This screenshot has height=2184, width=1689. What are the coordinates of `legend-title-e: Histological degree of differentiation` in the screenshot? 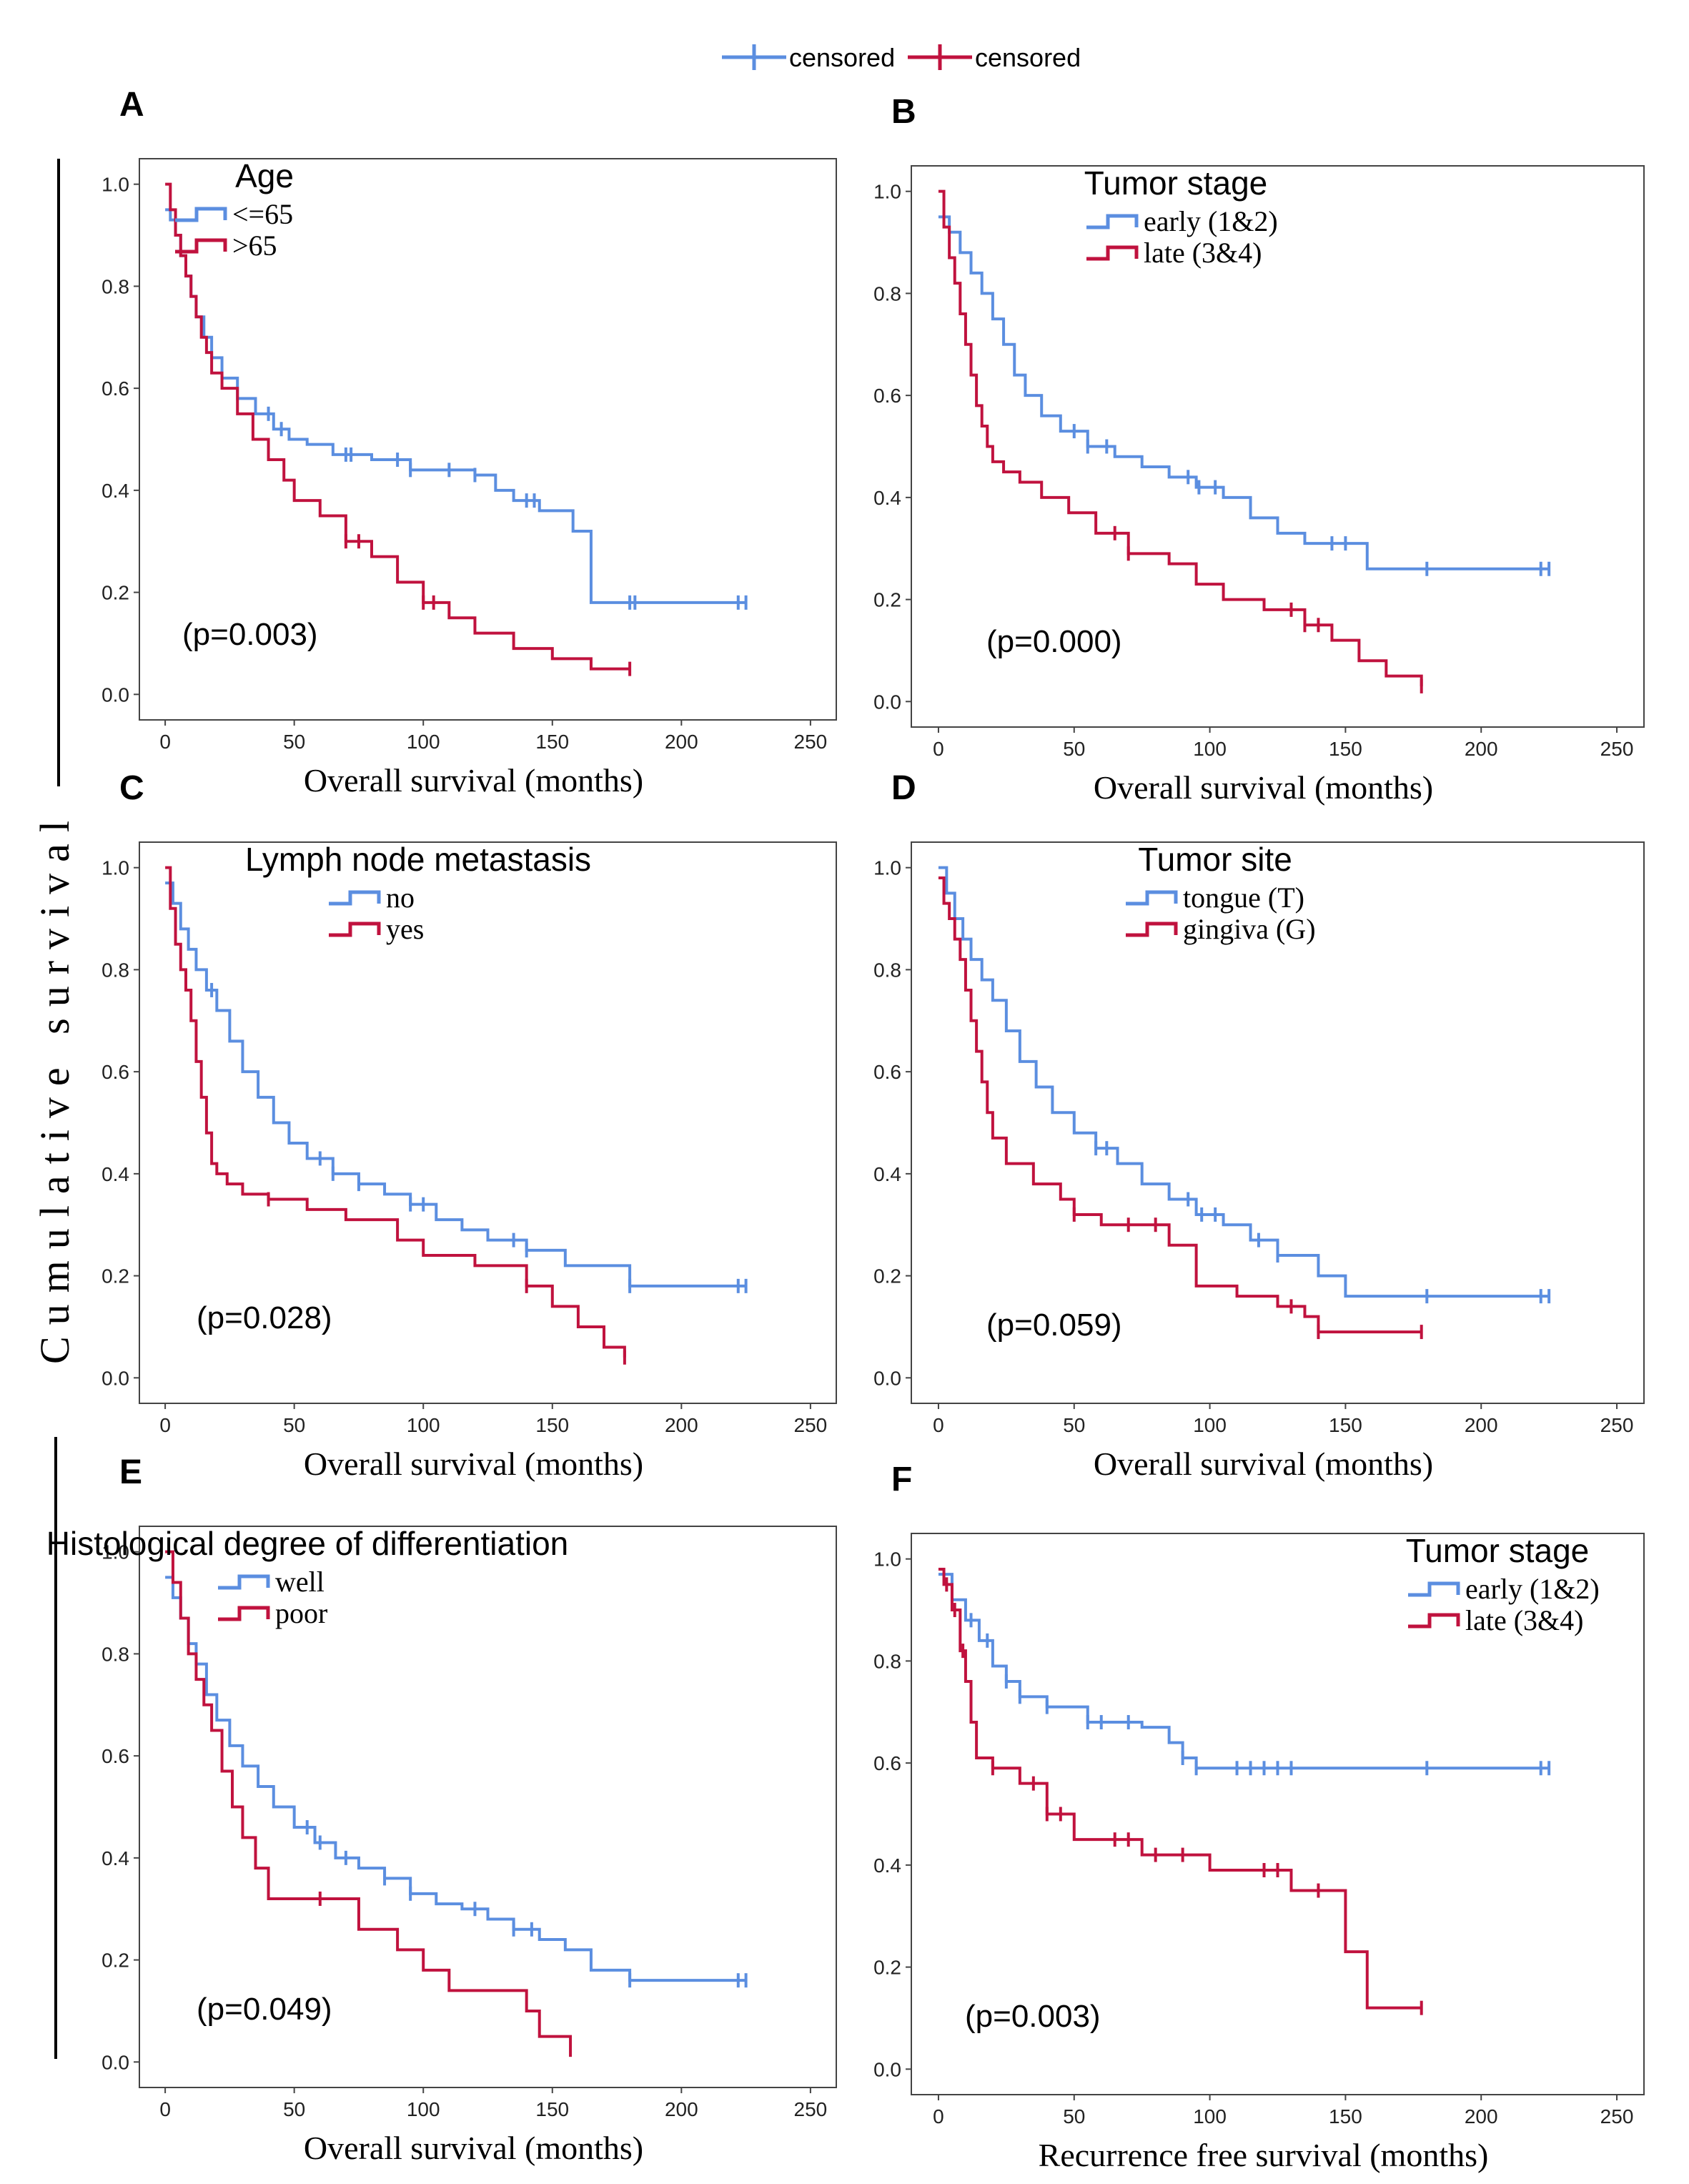 It's located at (307, 1543).